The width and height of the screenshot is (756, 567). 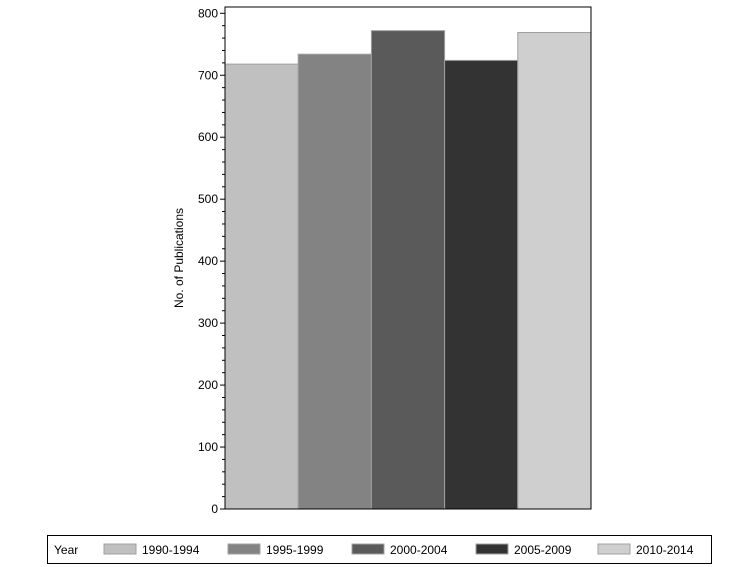 I want to click on y-tick-label: 200, so click(x=208, y=385).